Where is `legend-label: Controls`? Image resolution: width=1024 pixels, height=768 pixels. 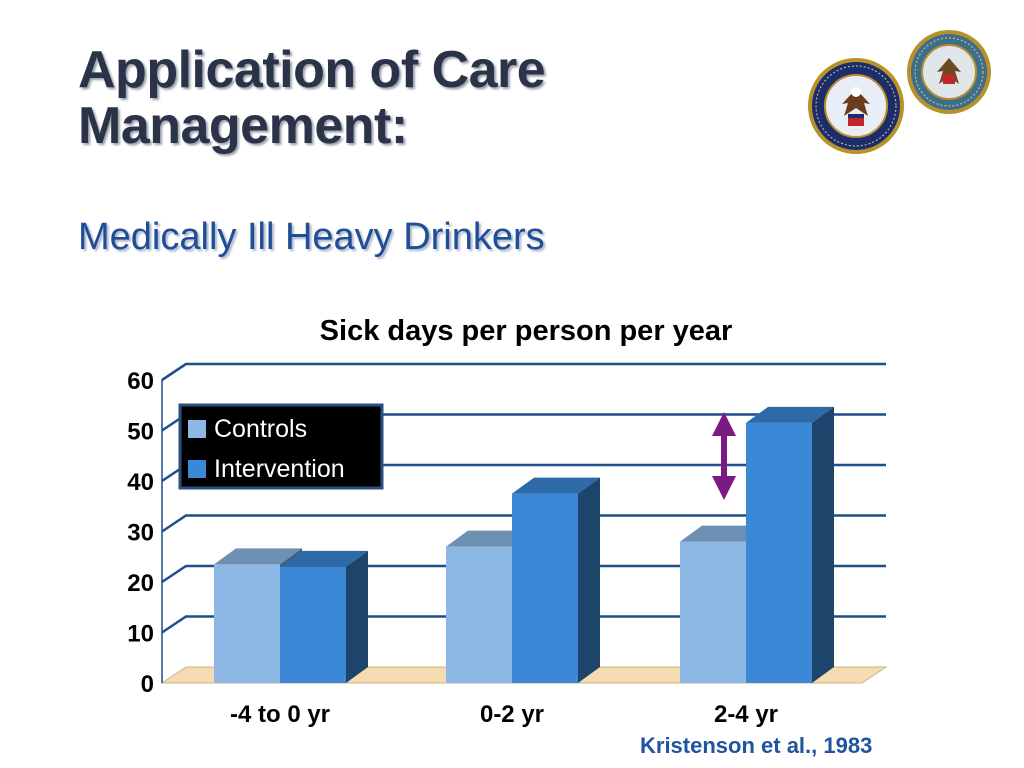 legend-label: Controls is located at coordinates (260, 429).